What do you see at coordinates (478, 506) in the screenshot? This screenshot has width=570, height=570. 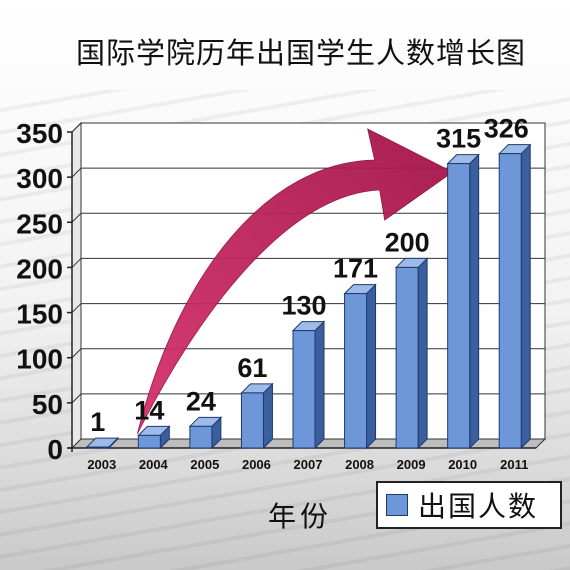 I see `legend-label: 出国人数` at bounding box center [478, 506].